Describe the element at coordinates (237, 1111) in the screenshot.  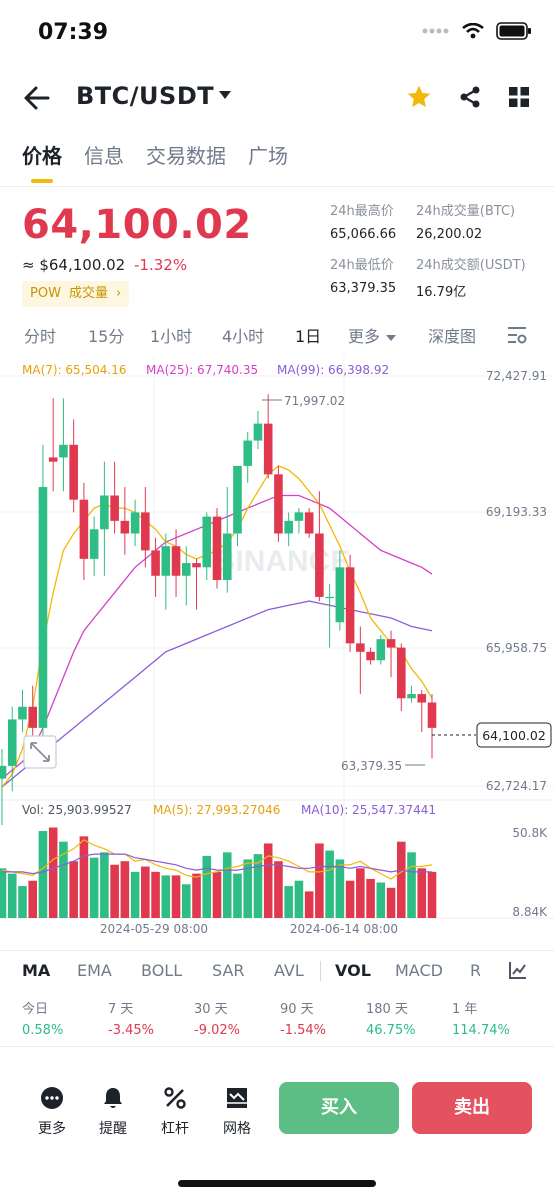
I see `grid-button: 网格` at that location.